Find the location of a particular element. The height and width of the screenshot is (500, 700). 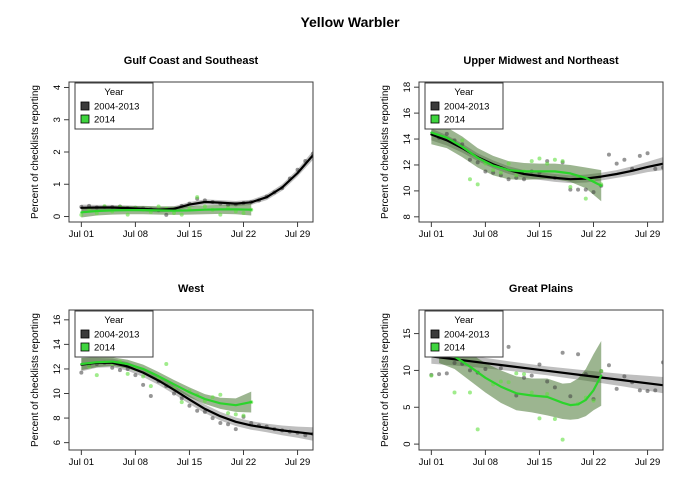

confidence-band-2014 is located at coordinates (516, 161).